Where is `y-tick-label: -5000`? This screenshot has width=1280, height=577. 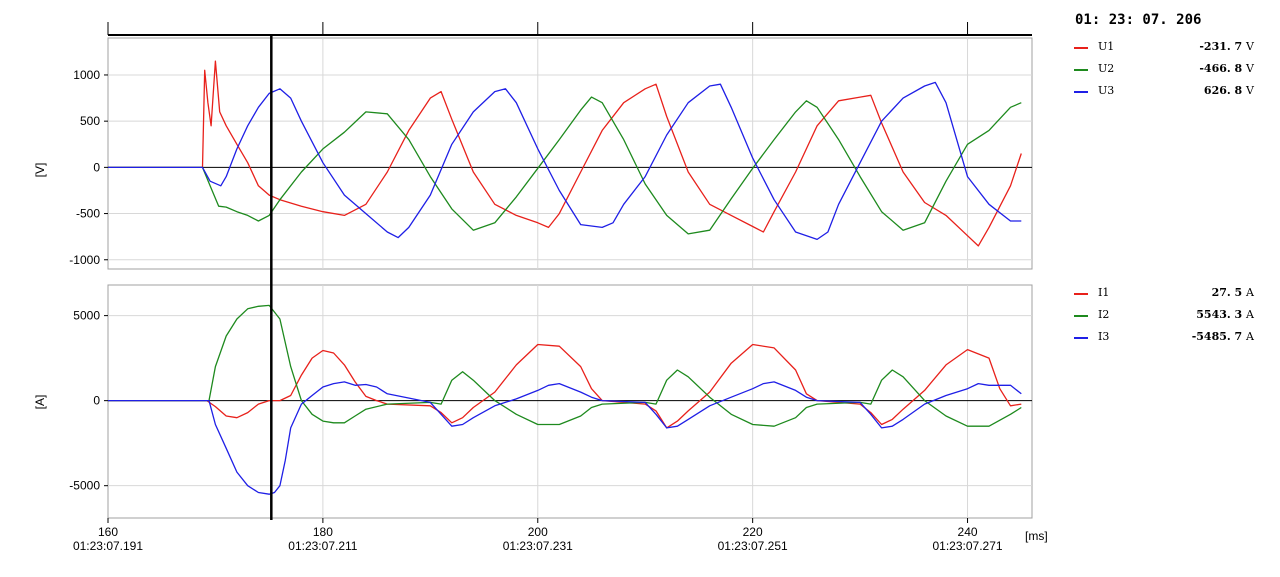 y-tick-label: -5000 is located at coordinates (84, 486).